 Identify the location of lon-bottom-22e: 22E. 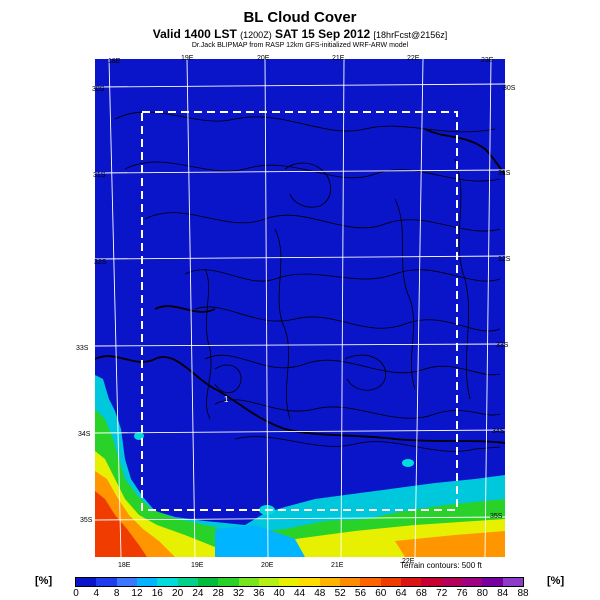
(408, 561).